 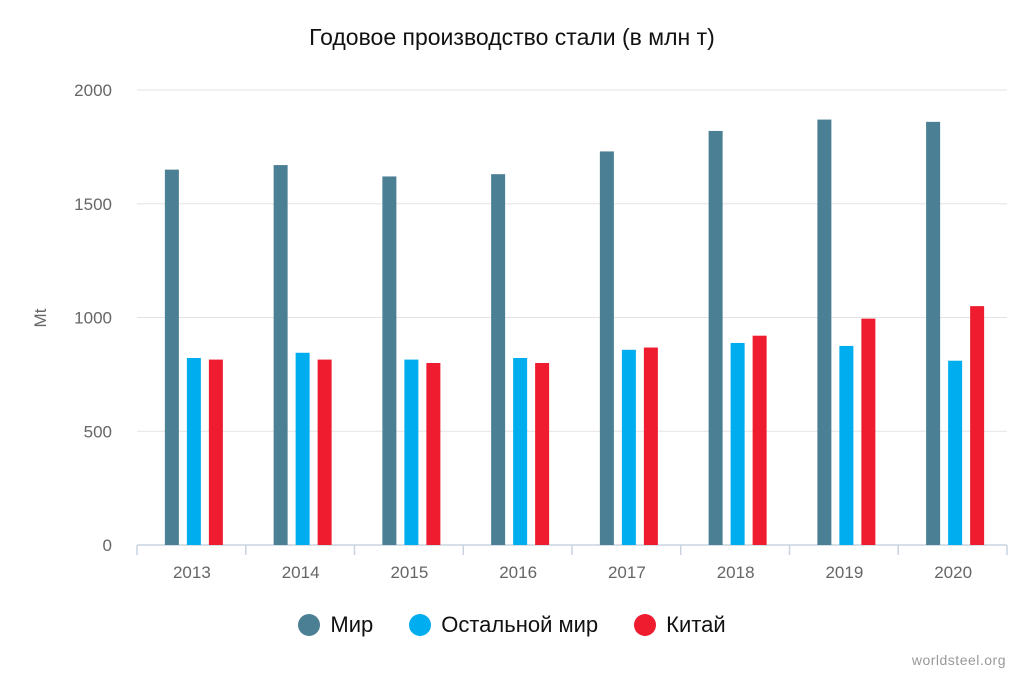 What do you see at coordinates (844, 572) in the screenshot?
I see `x-tick-label: 2019` at bounding box center [844, 572].